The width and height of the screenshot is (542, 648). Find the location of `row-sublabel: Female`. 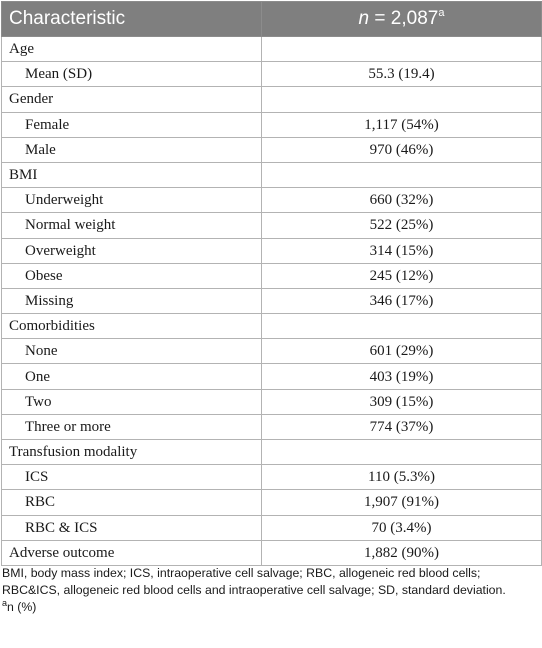

row-sublabel: Female is located at coordinates (131, 124).